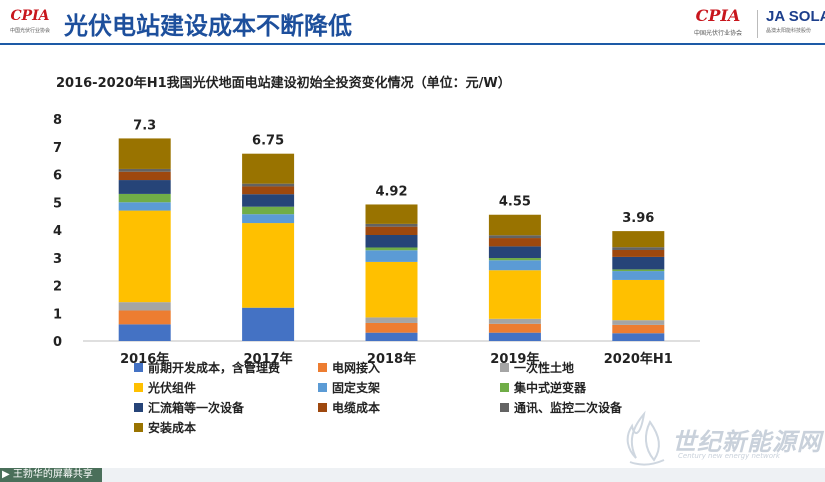  I want to click on logo-divider, so click(757, 24).